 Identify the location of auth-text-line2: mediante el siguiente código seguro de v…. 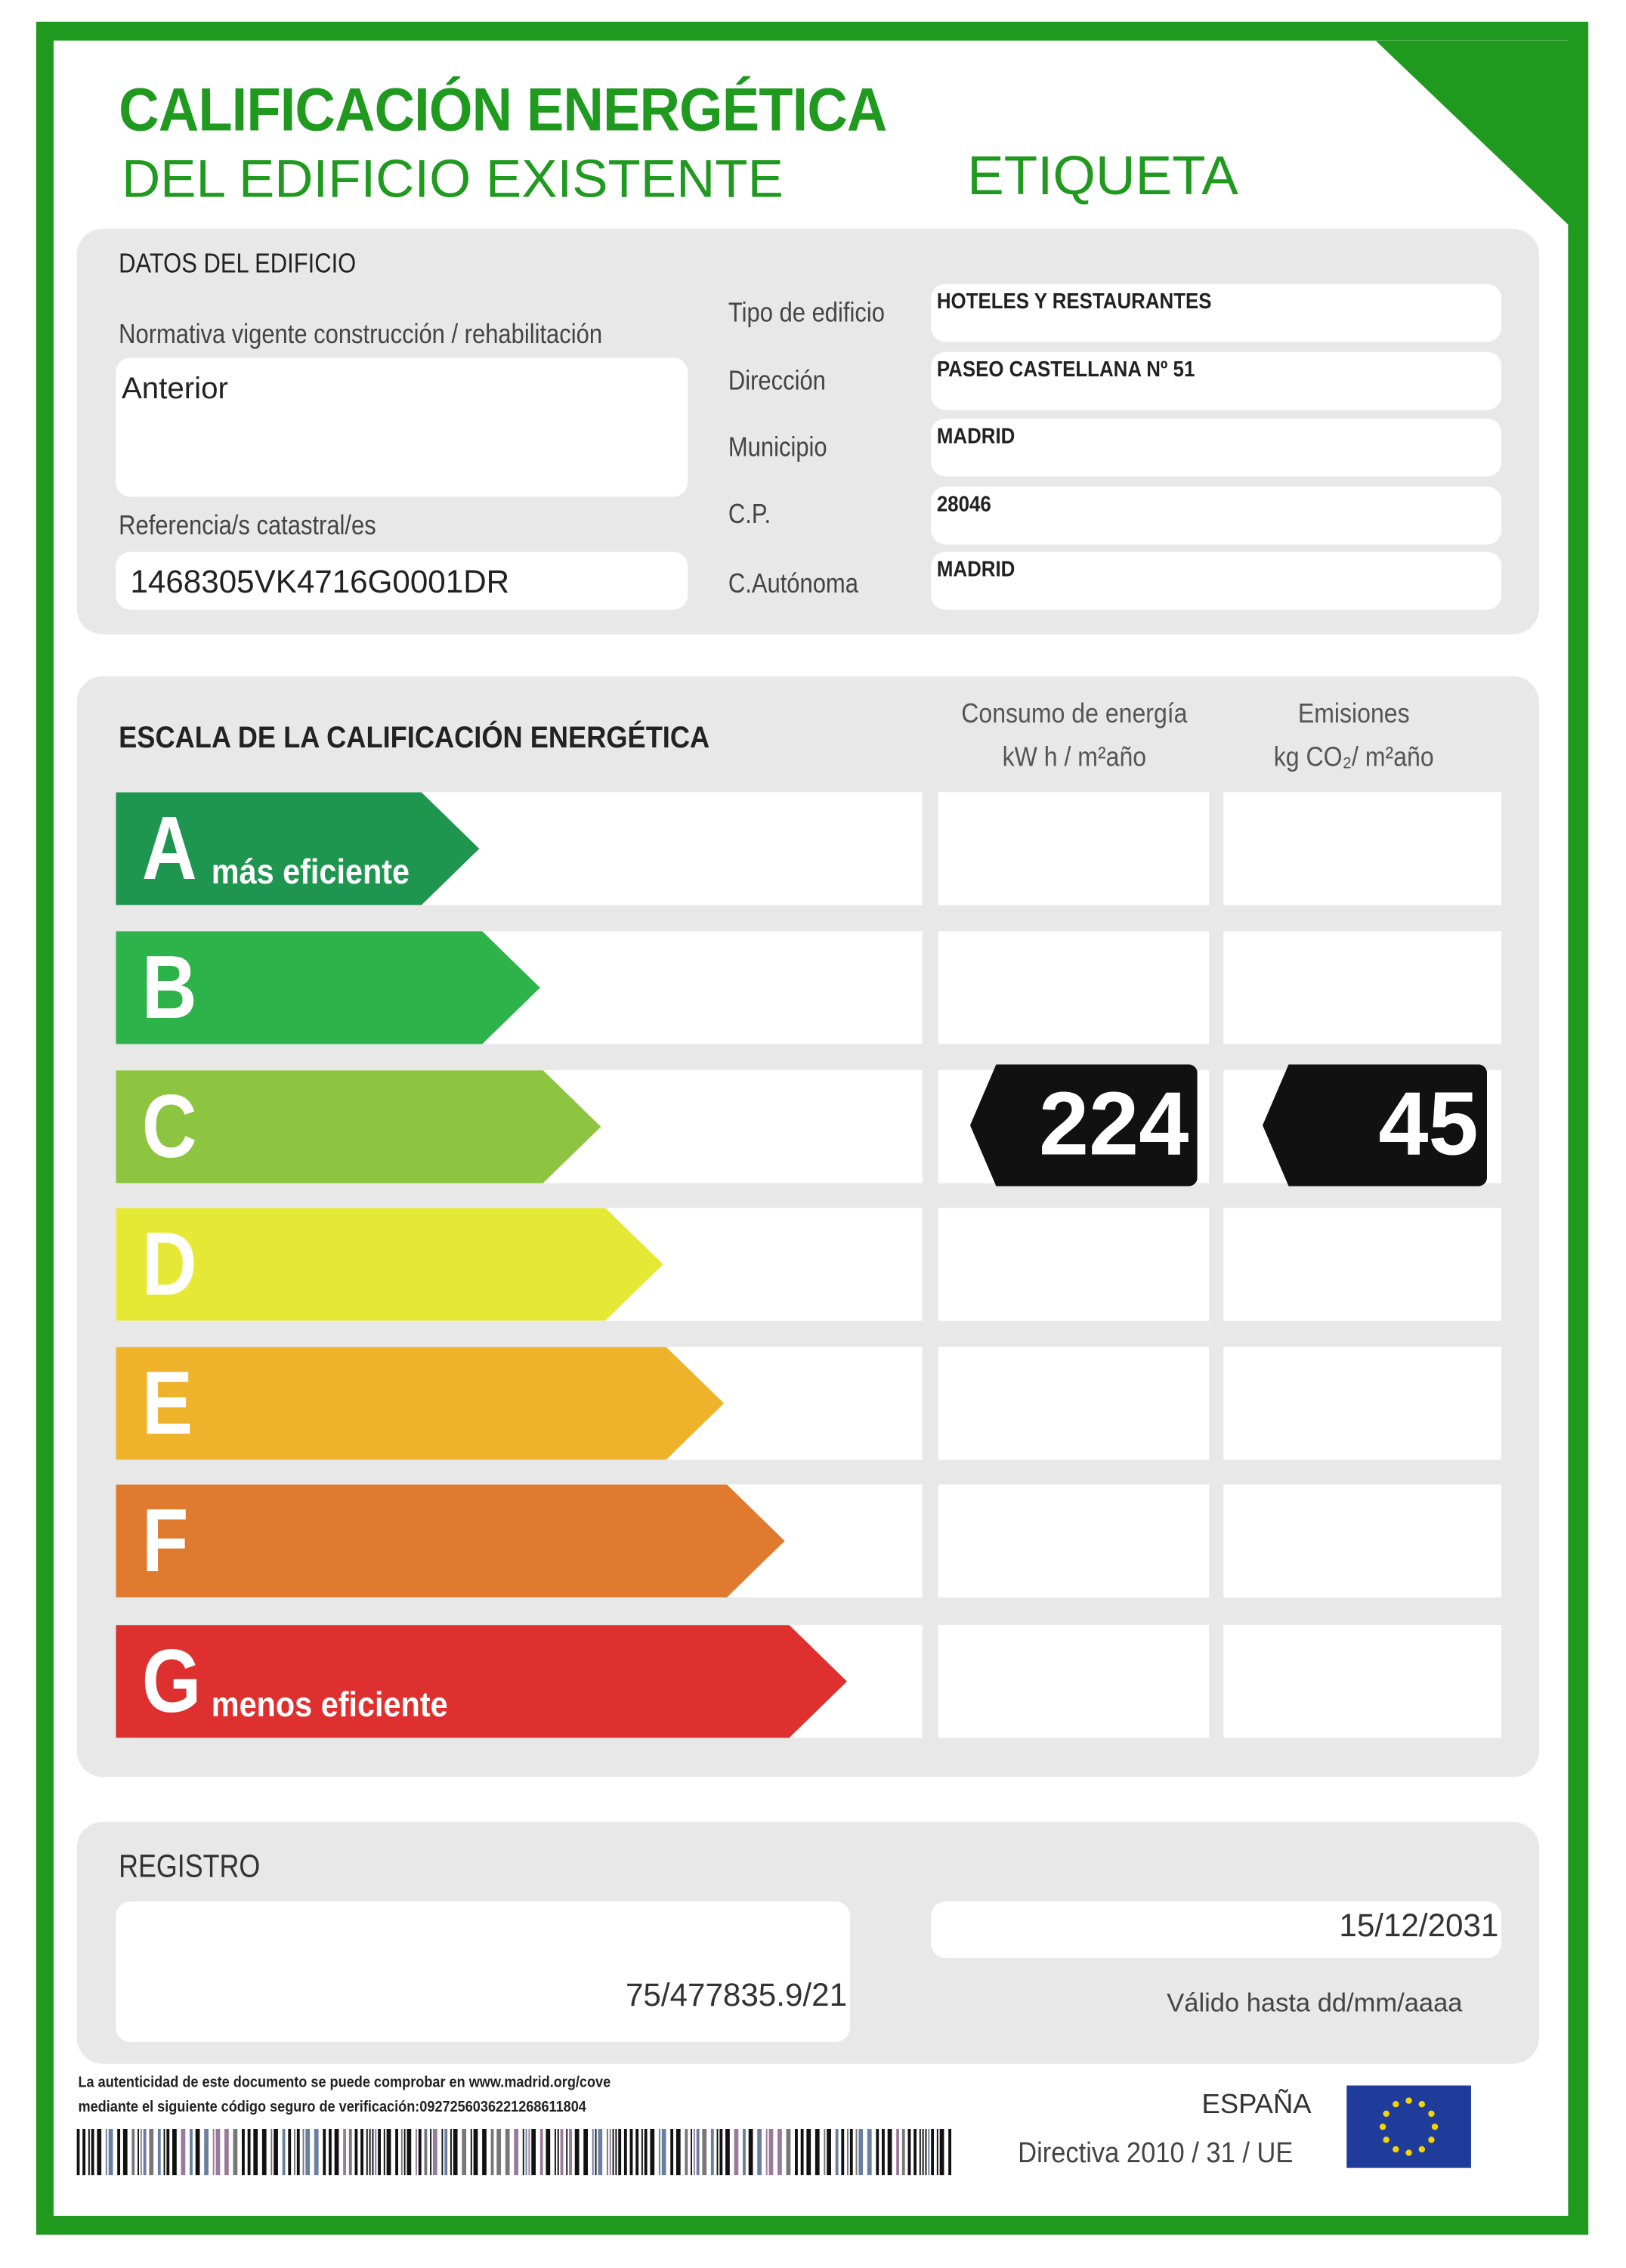
(332, 2107).